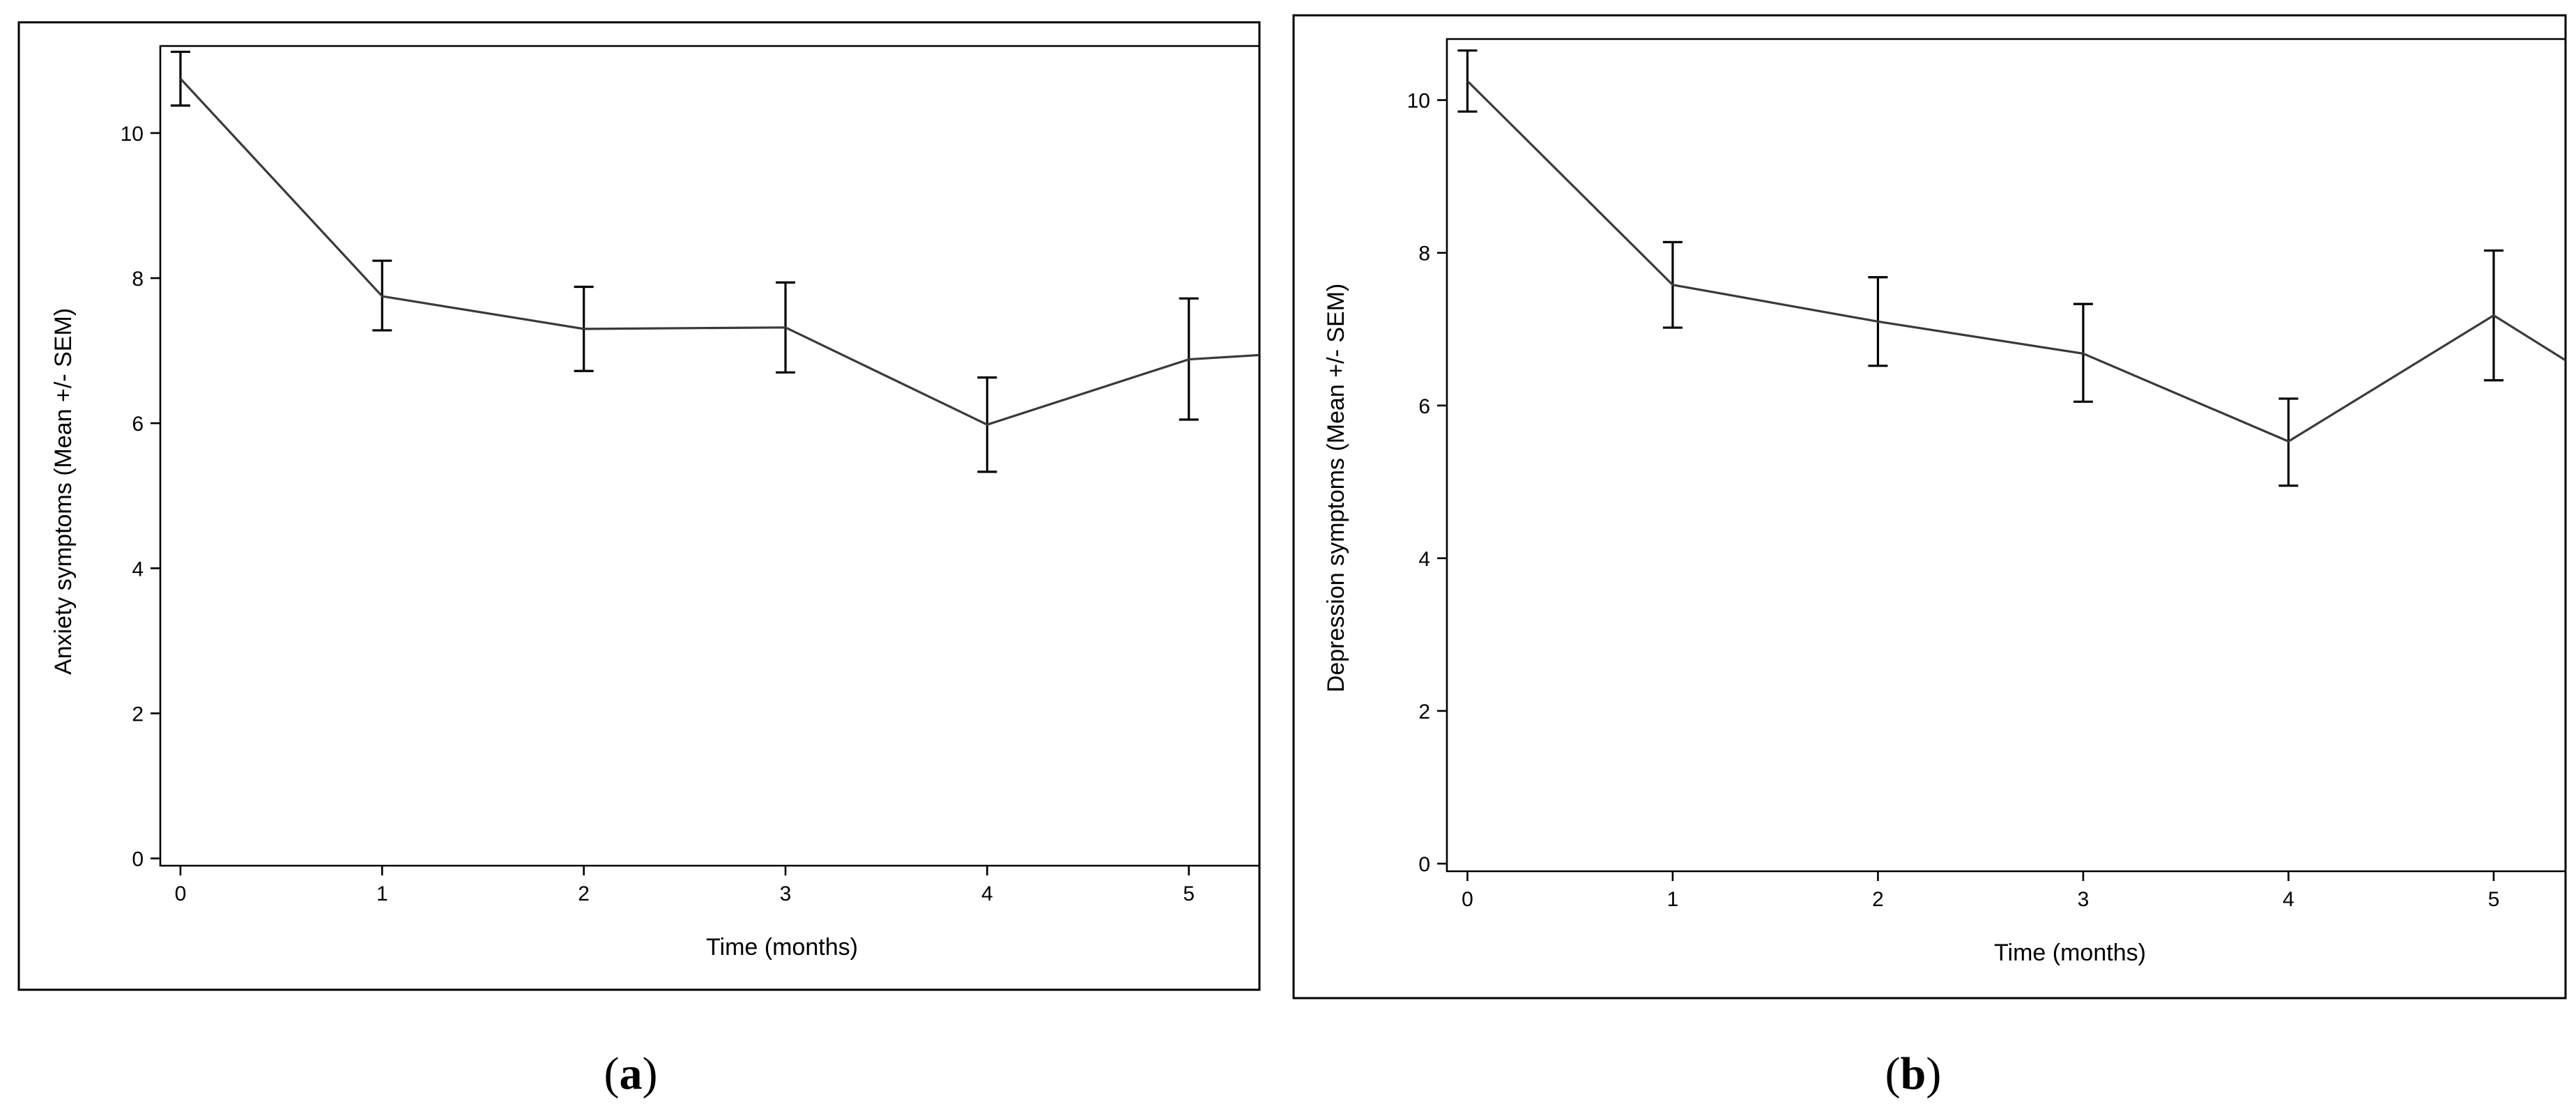 The width and height of the screenshot is (2576, 1118). I want to click on panel-b-x-axis-label: Time (months), so click(2070, 953).